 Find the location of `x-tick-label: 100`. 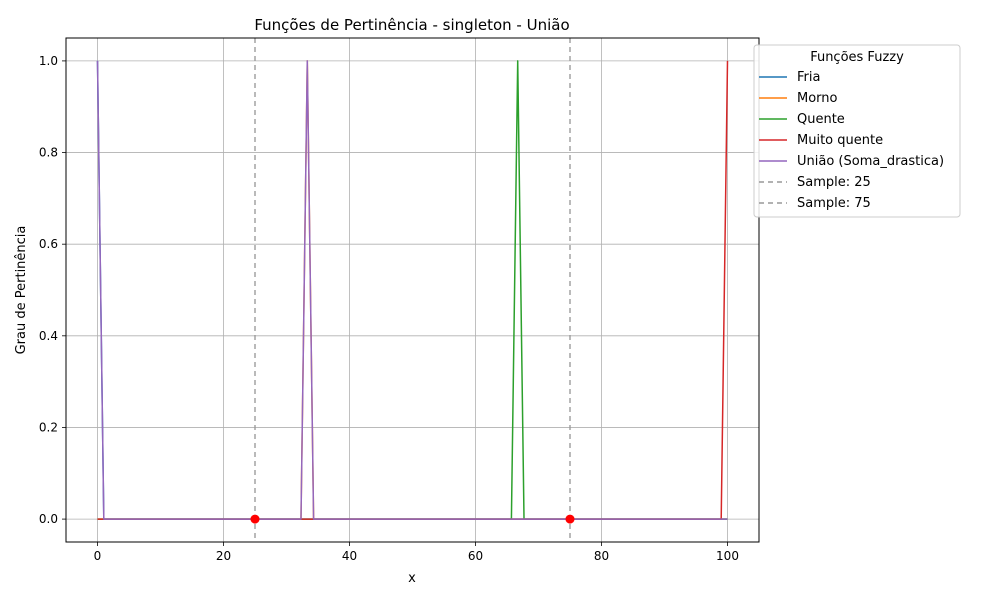

x-tick-label: 100 is located at coordinates (727, 556).